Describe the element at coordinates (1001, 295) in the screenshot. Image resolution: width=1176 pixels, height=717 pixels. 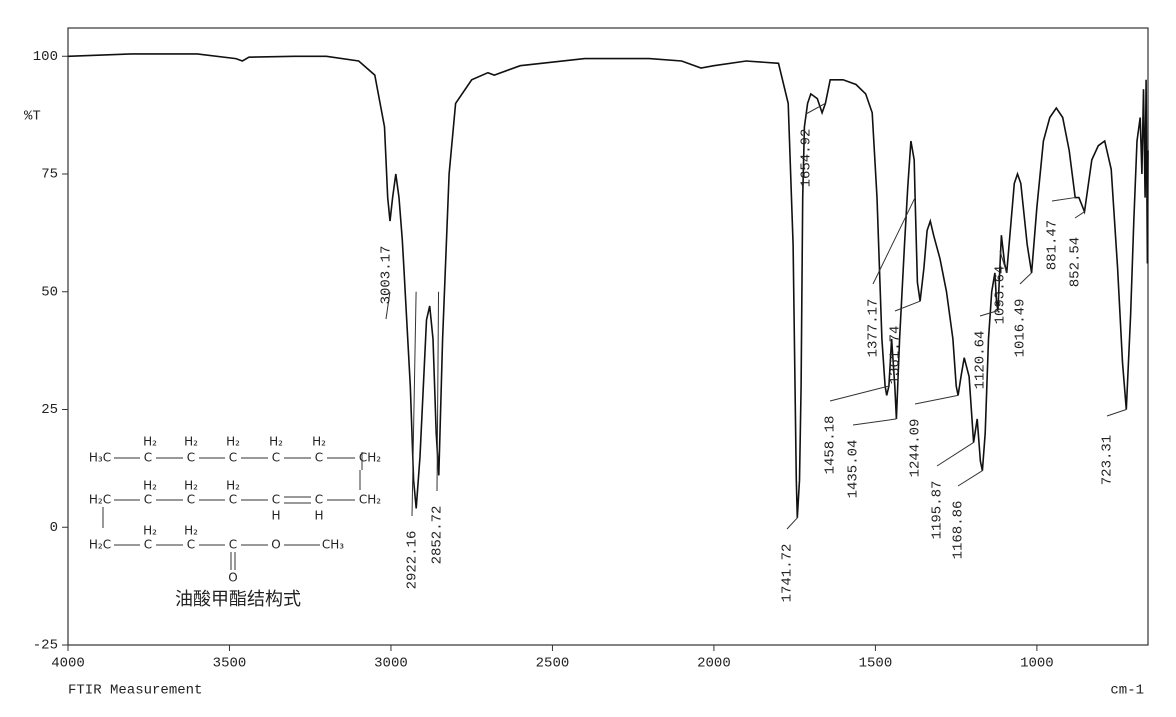
I see `peak-label: 1093.64` at that location.